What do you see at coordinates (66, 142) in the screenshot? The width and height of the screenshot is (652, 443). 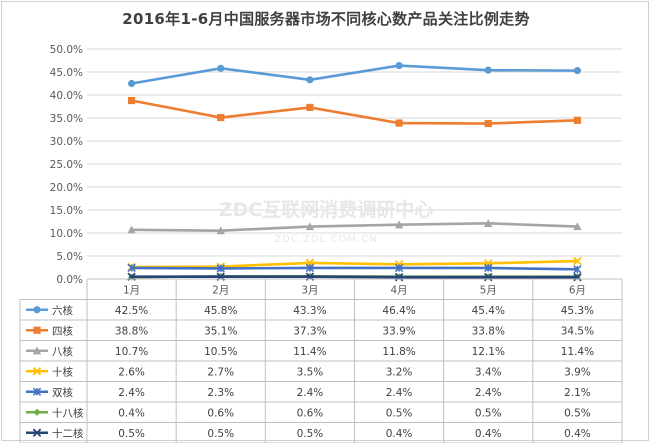 I see `y-tick-label: 30.0%` at bounding box center [66, 142].